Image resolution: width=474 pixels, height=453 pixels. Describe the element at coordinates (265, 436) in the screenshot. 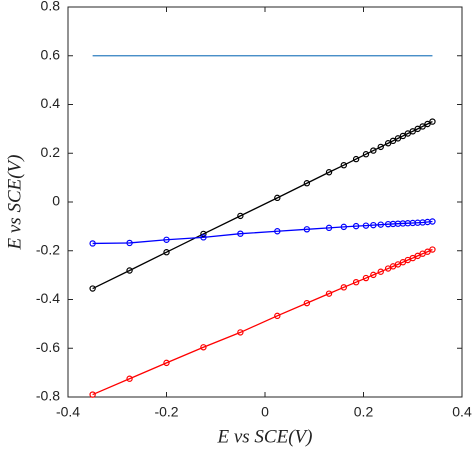

I see `x-axis-label: E vs SCE(V)` at that location.